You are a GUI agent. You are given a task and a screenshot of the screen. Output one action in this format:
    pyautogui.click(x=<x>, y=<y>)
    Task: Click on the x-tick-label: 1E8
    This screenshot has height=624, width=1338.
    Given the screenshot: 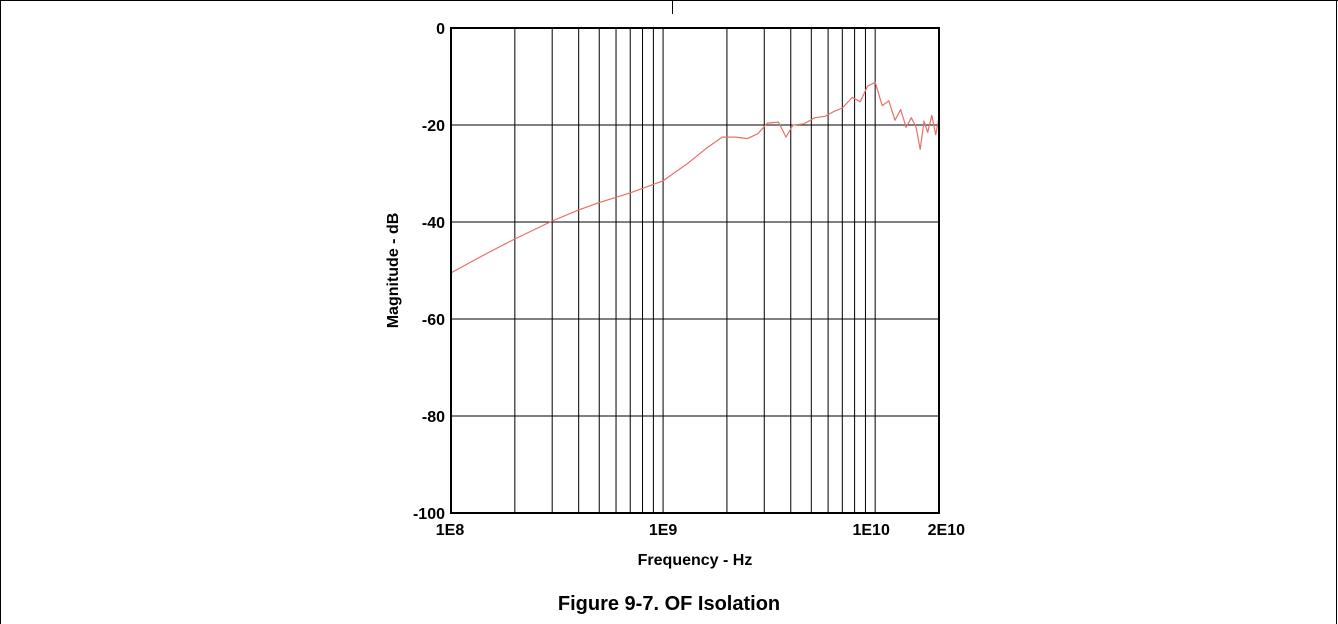 What is the action you would take?
    pyautogui.click(x=450, y=530)
    